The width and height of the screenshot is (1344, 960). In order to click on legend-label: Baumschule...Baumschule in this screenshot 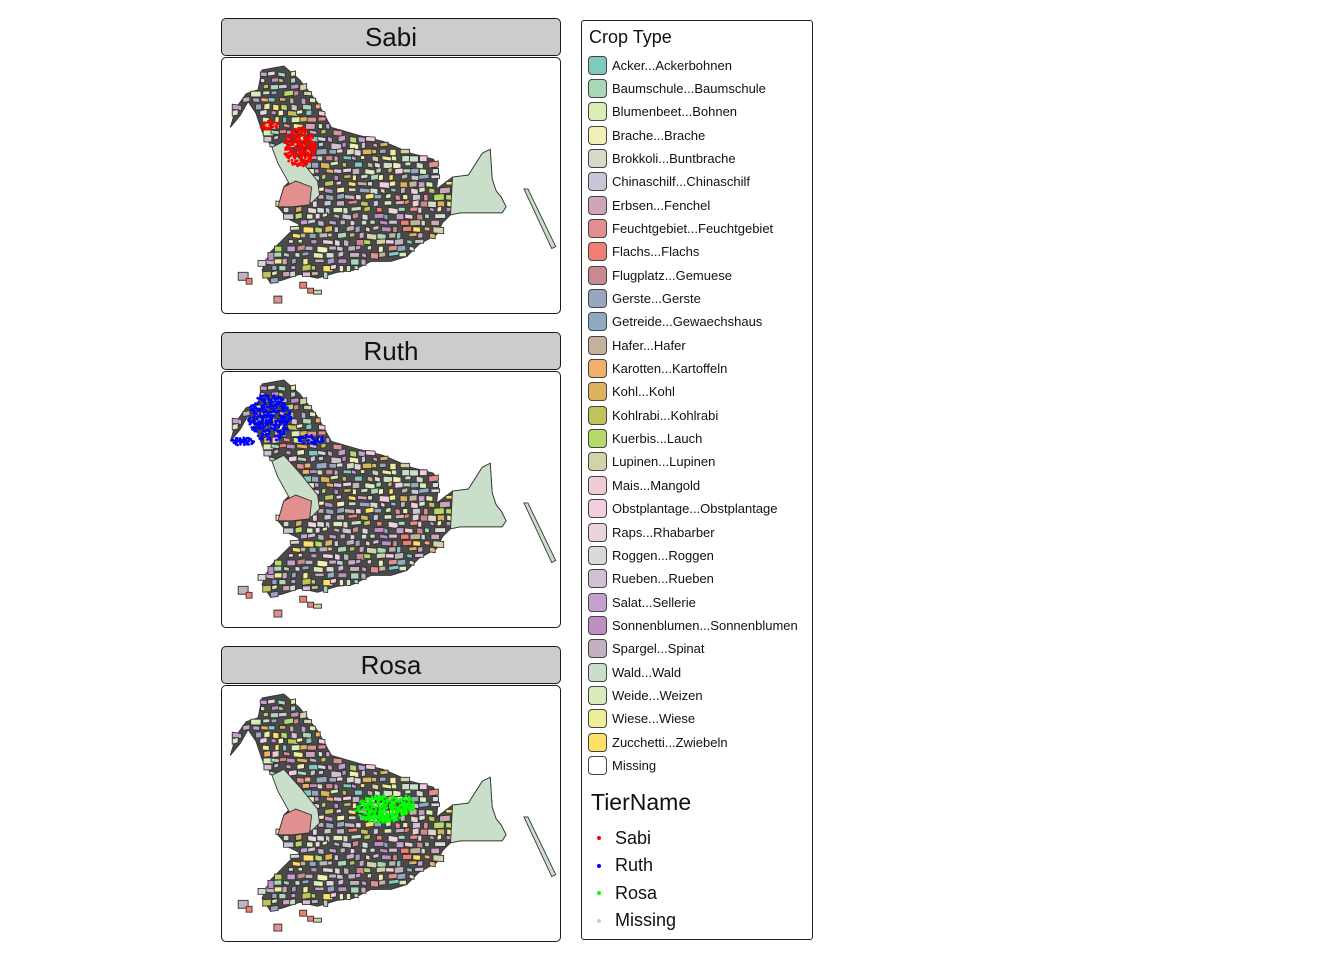, I will do `click(689, 88)`.